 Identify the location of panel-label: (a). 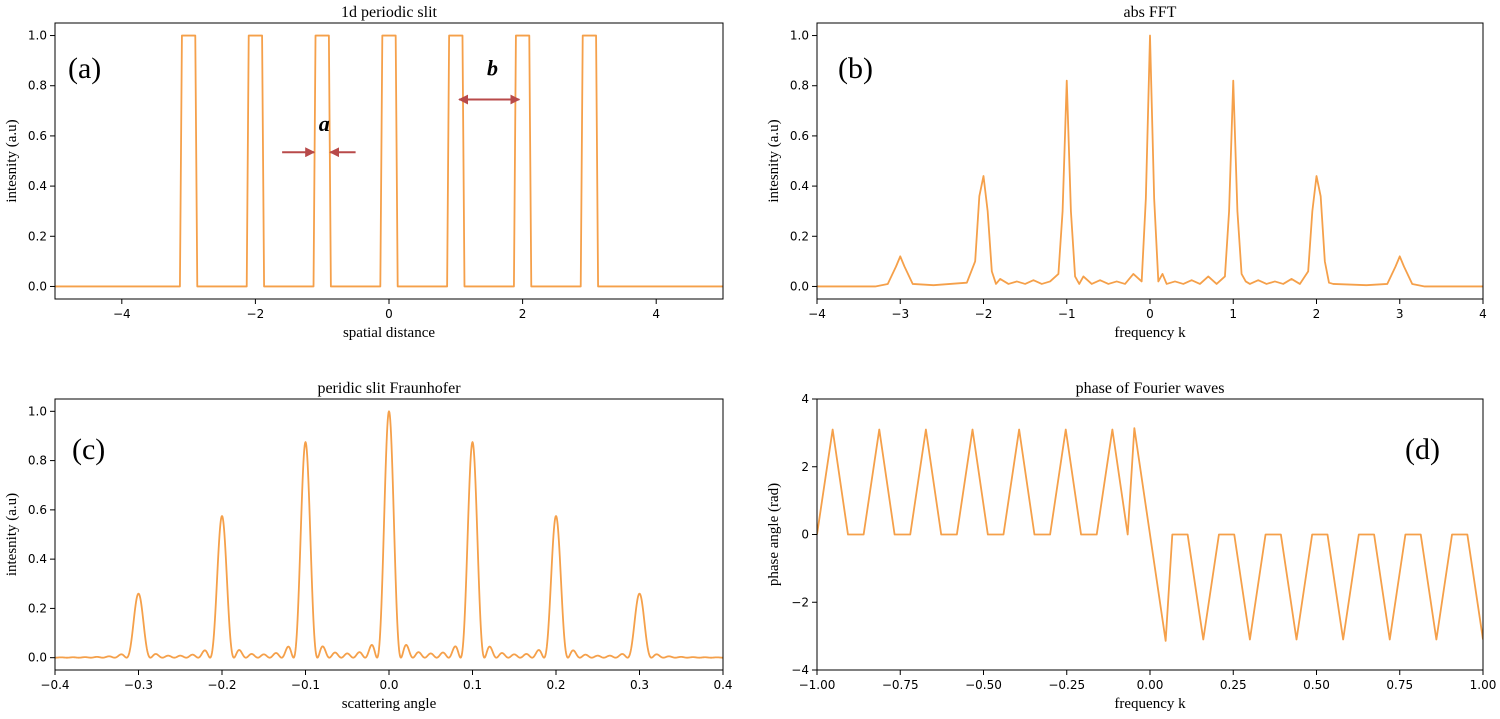
(84, 68).